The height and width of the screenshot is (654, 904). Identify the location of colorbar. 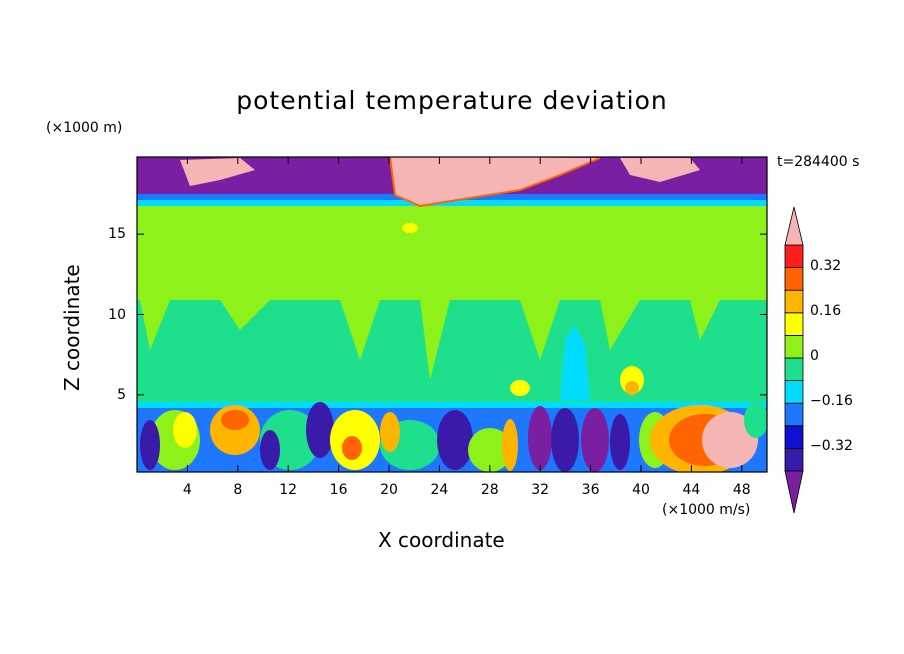
(794, 360).